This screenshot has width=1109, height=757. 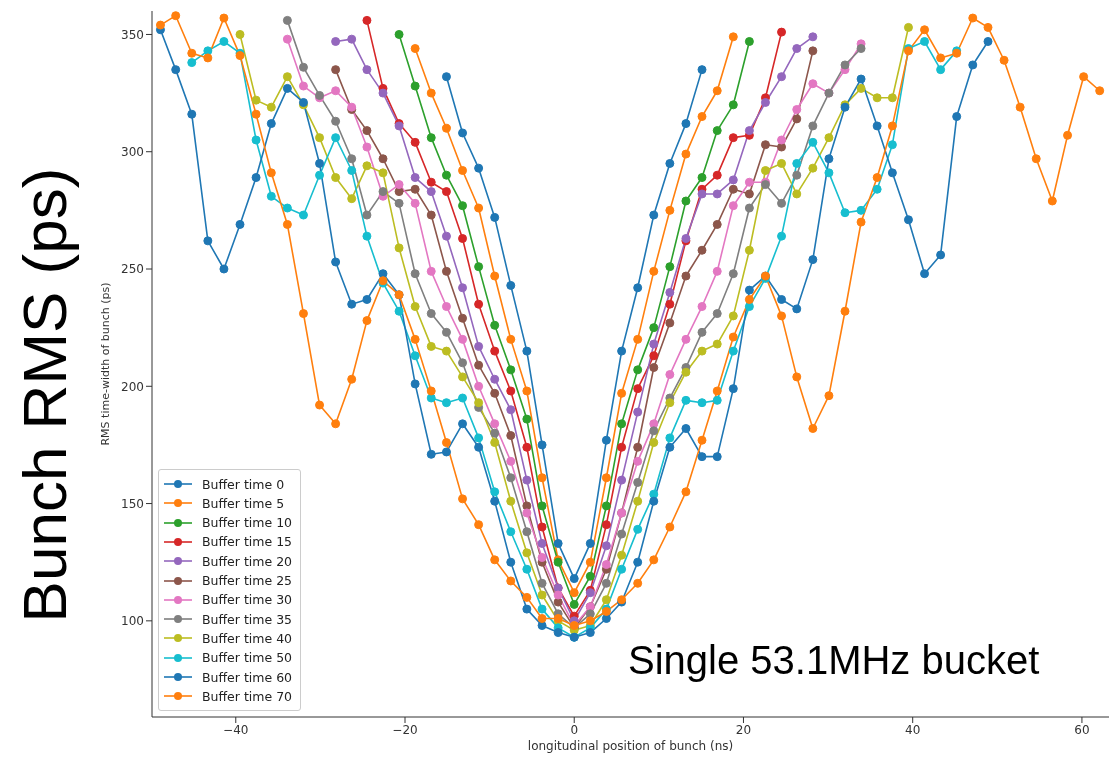 What do you see at coordinates (105, 364) in the screenshot?
I see `y-axis-title: RMS time-width of bunch (ps)` at bounding box center [105, 364].